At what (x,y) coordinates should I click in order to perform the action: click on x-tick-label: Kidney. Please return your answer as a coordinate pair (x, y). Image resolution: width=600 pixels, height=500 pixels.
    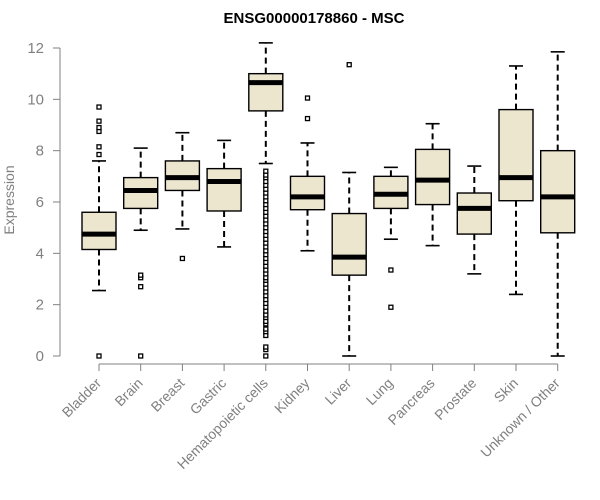
    Looking at the image, I should click on (292, 396).